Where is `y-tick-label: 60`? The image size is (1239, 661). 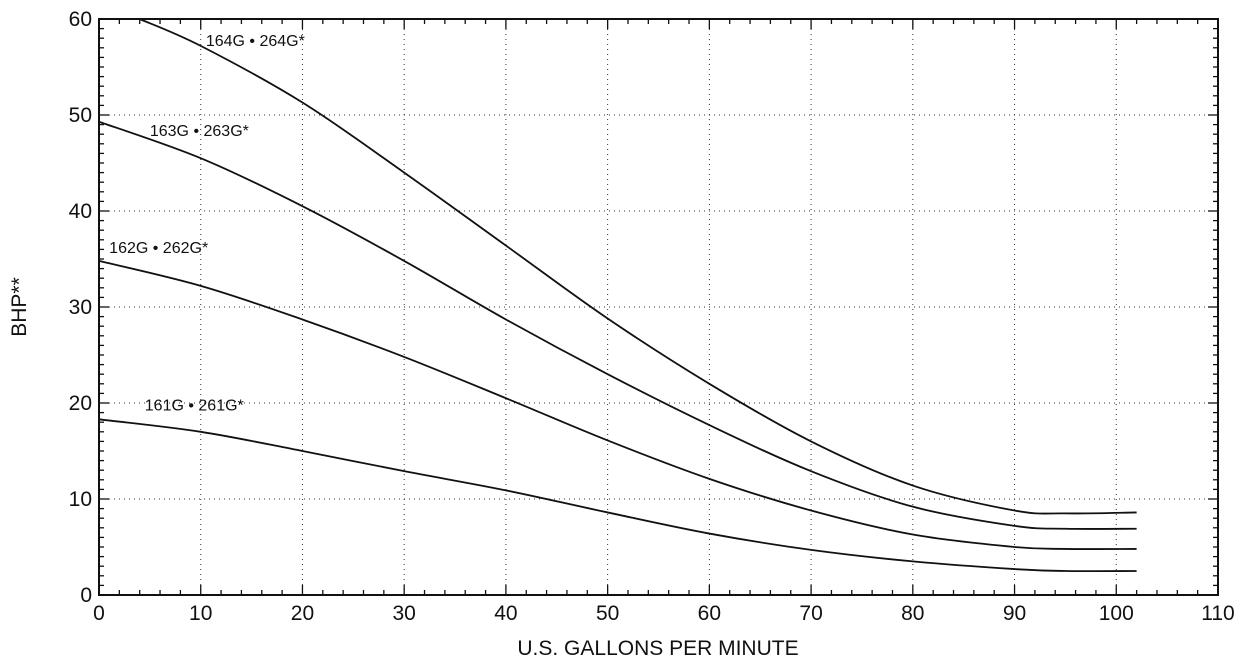
y-tick-label: 60 is located at coordinates (80, 19).